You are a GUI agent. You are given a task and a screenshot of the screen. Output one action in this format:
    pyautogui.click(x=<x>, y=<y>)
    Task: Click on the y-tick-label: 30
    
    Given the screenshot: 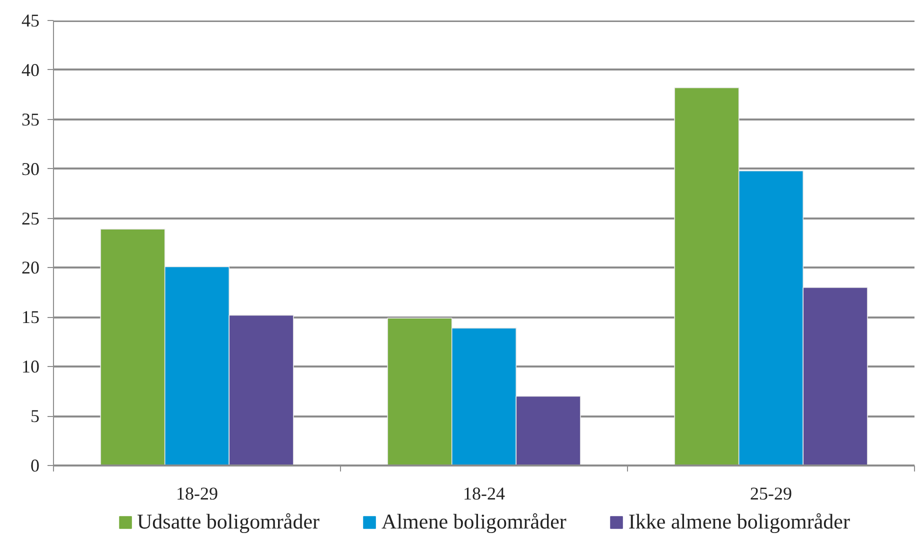 What is the action you would take?
    pyautogui.click(x=31, y=168)
    